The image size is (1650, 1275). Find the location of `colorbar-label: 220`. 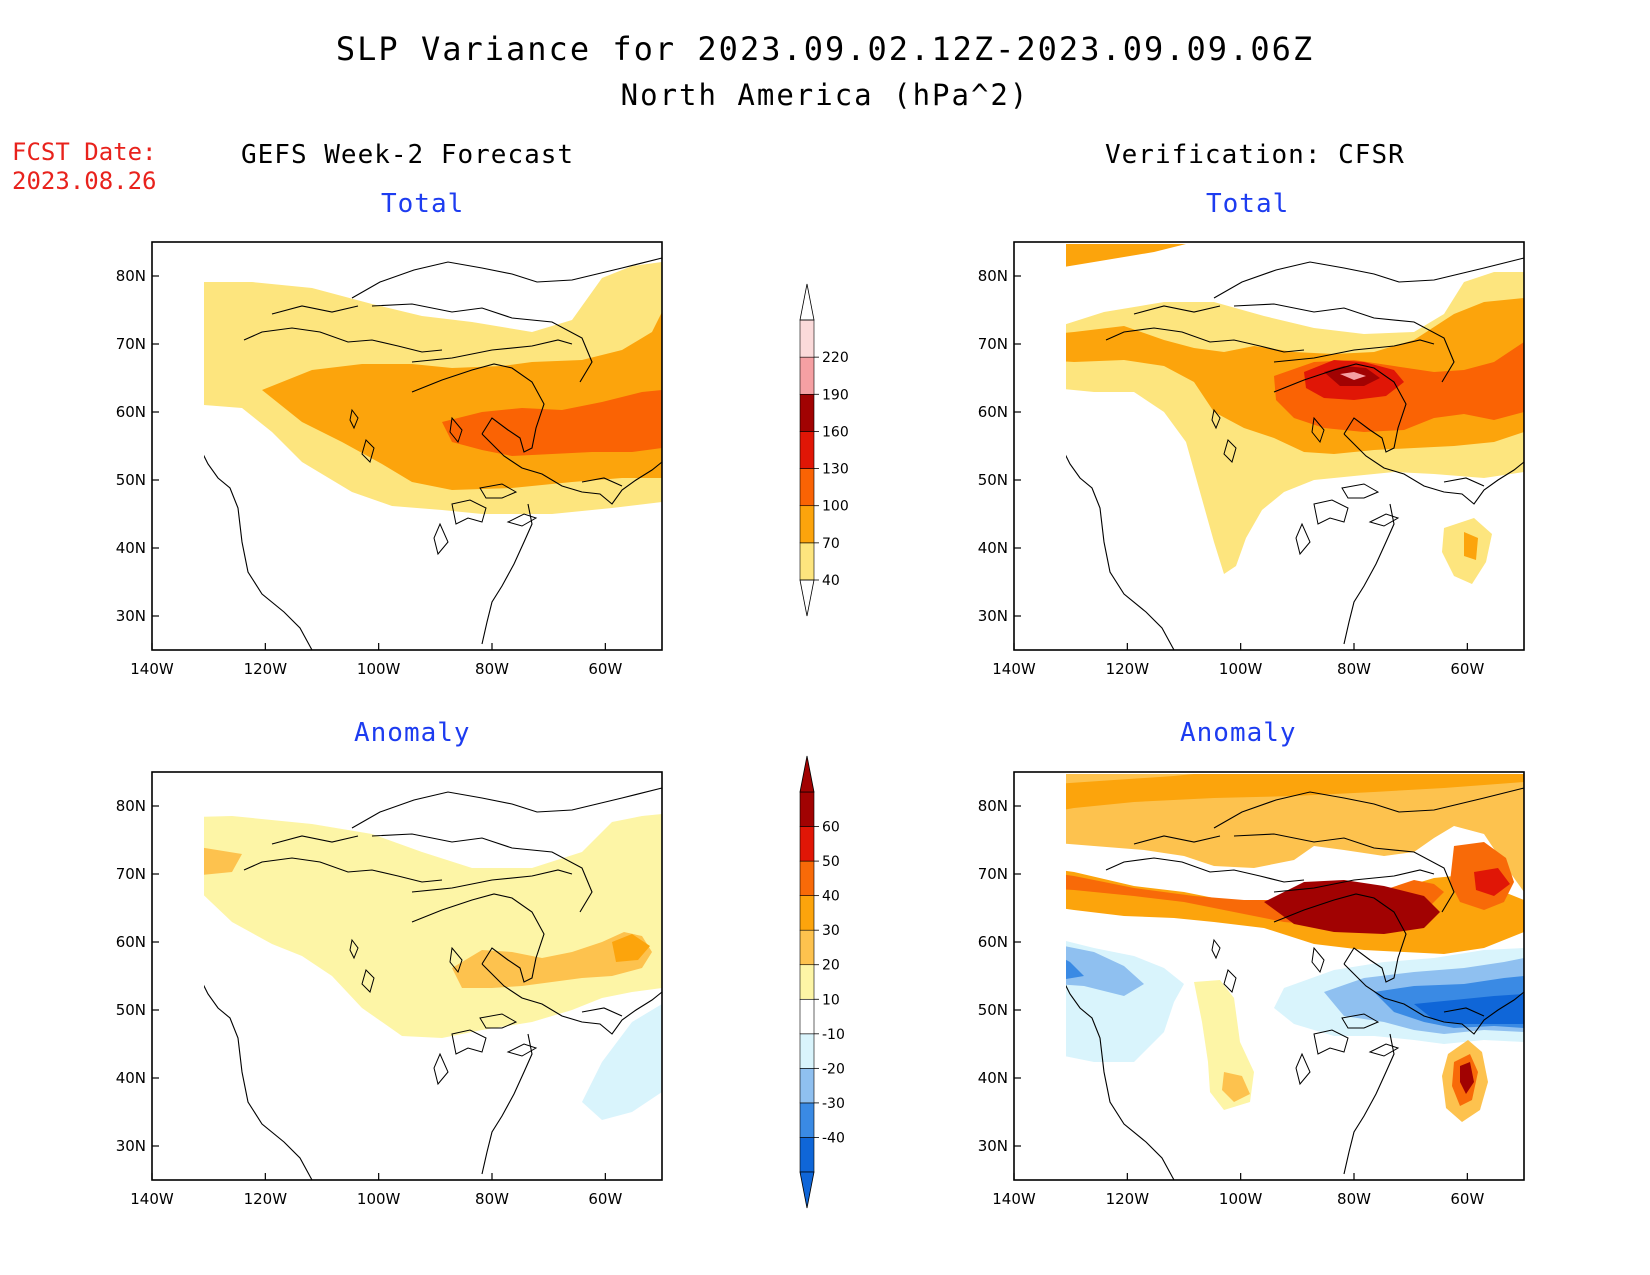

colorbar-label: 220 is located at coordinates (835, 358).